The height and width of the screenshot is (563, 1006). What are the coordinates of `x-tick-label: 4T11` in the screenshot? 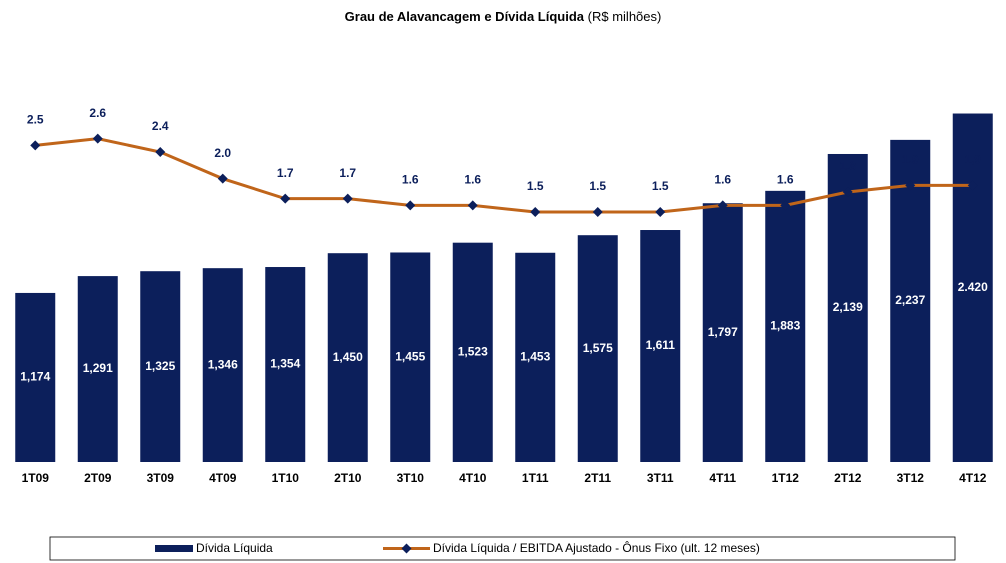 It's located at (722, 478).